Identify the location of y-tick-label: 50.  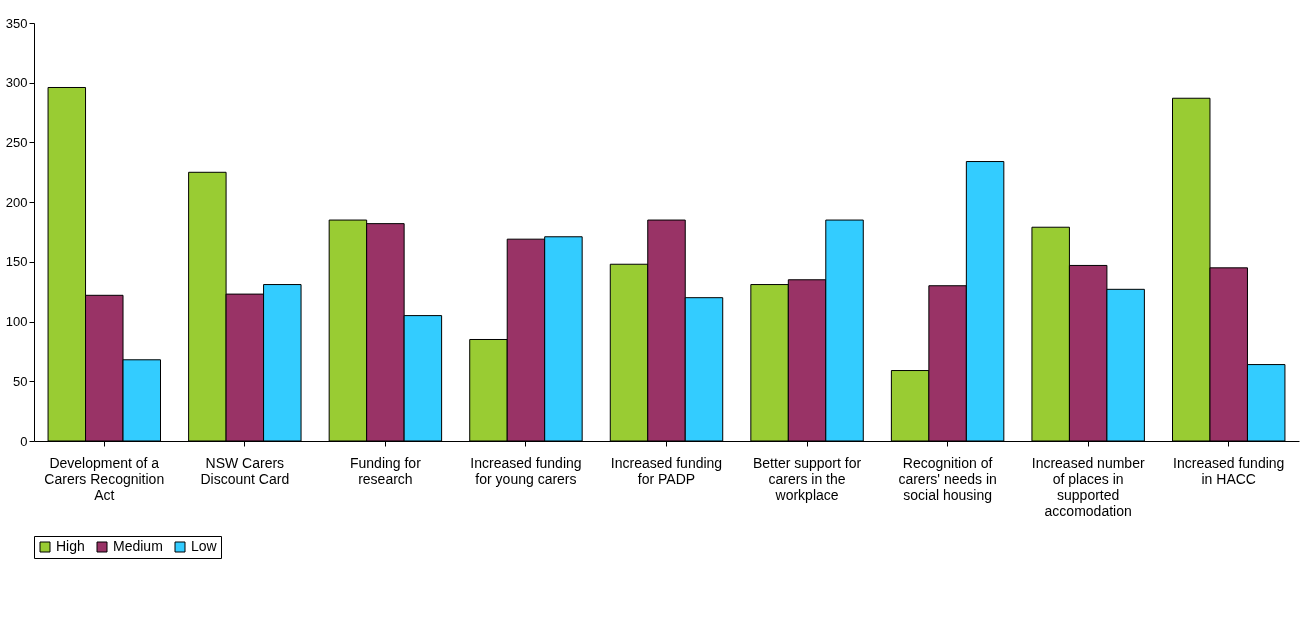
(20, 381).